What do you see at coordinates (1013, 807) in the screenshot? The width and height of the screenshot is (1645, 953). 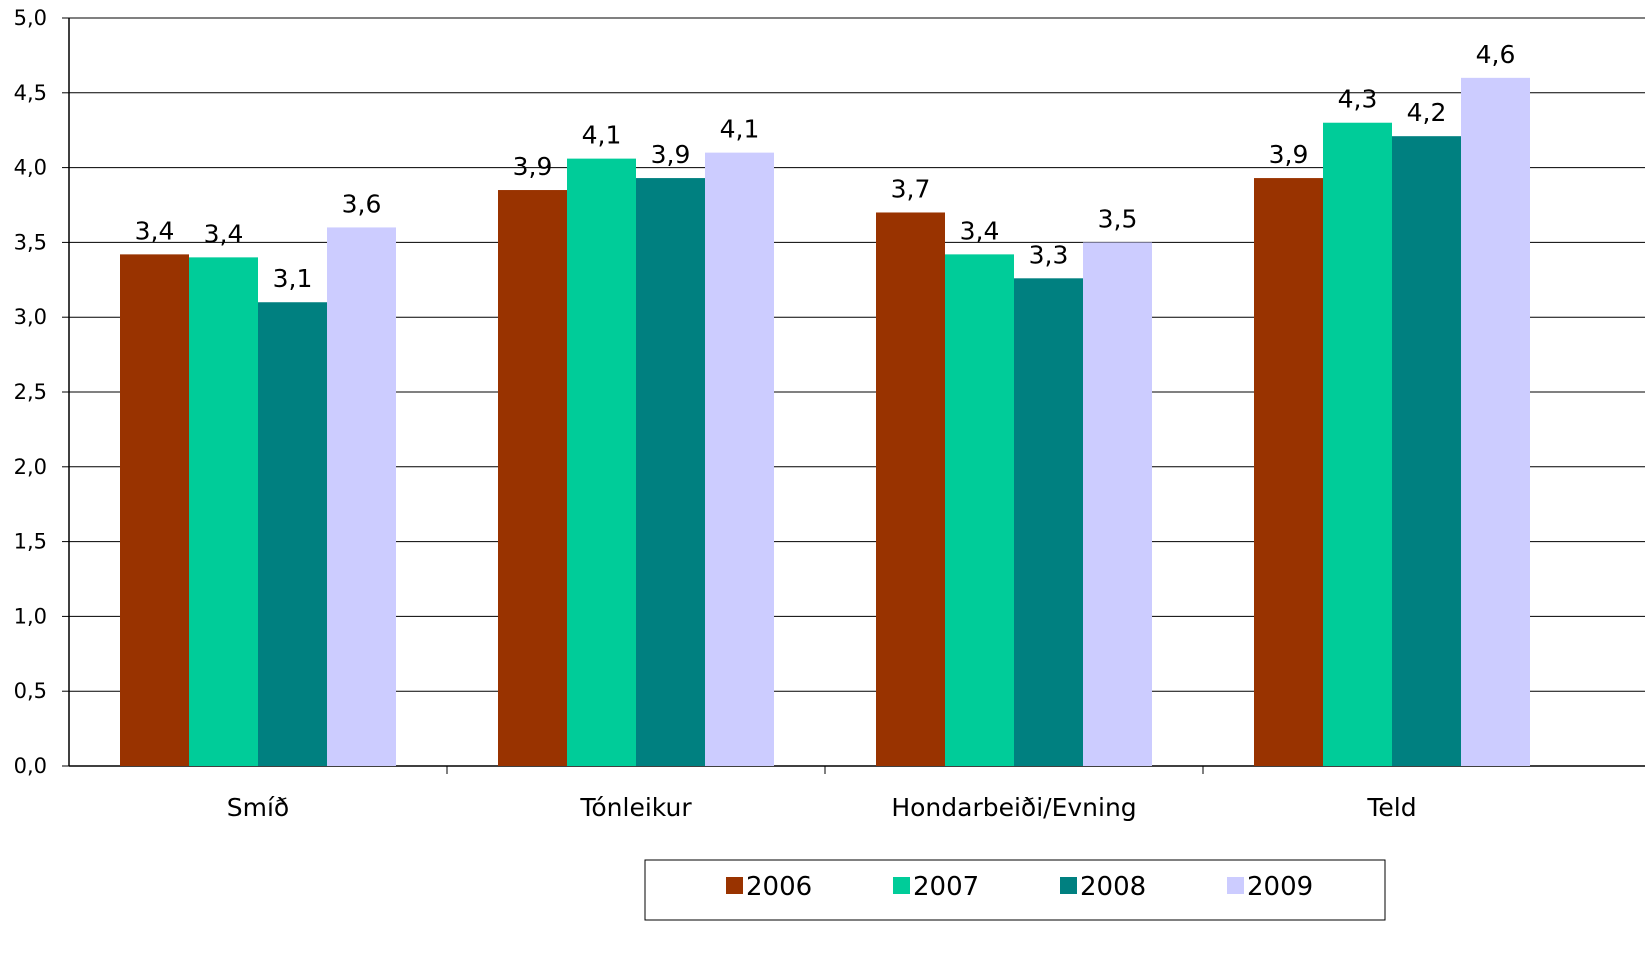 I see `x-category-label: Hondarbeiði/Evning` at bounding box center [1013, 807].